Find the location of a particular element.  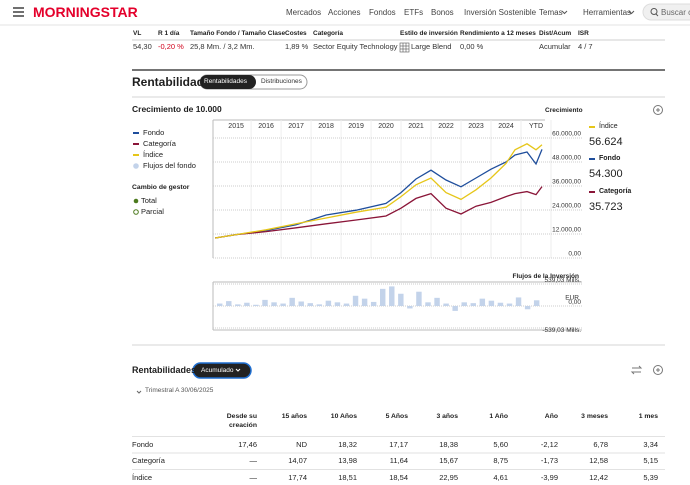

tab: Rentabilidades is located at coordinates (226, 82).